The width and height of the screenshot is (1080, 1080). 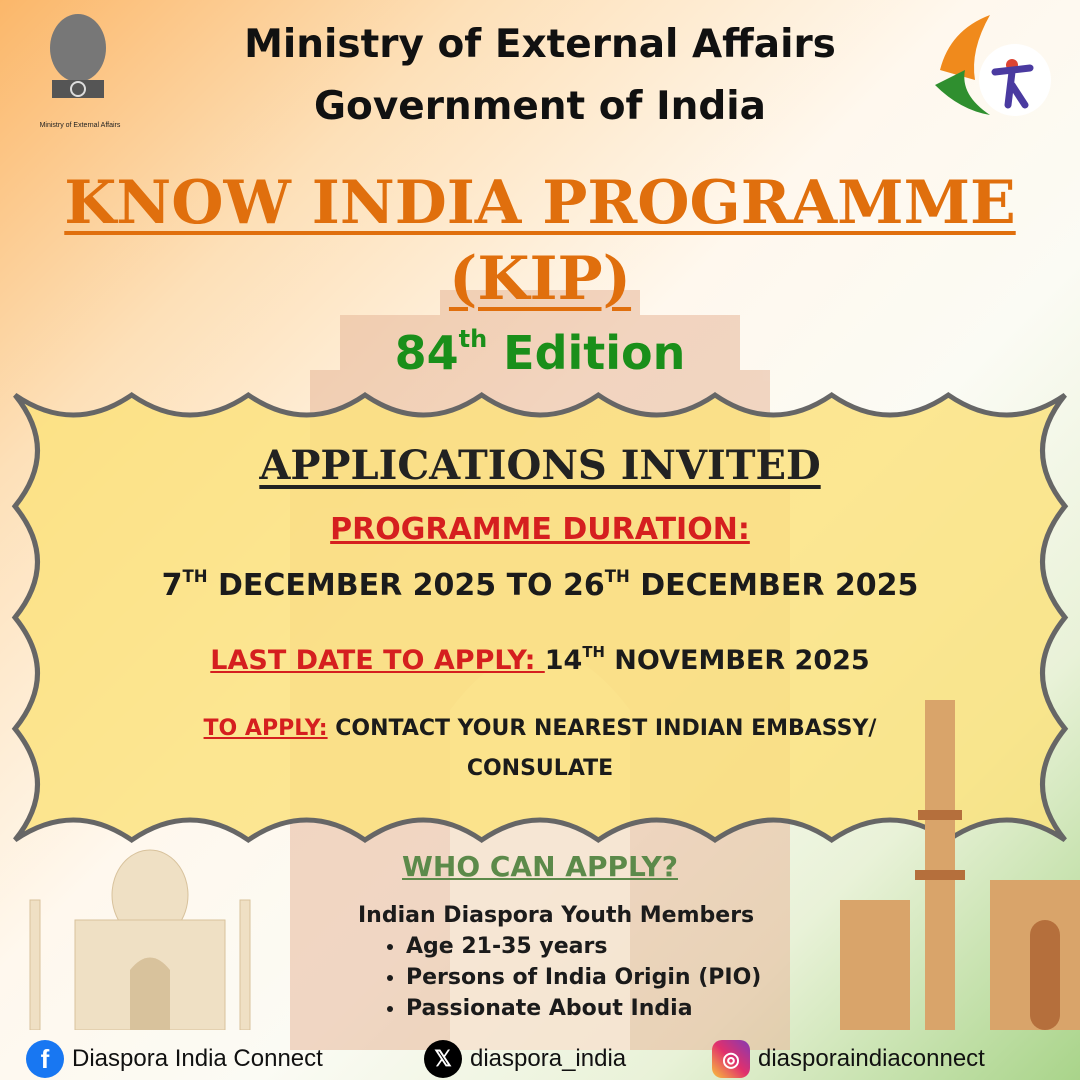 I want to click on facebook-icon: f, so click(x=45, y=1059).